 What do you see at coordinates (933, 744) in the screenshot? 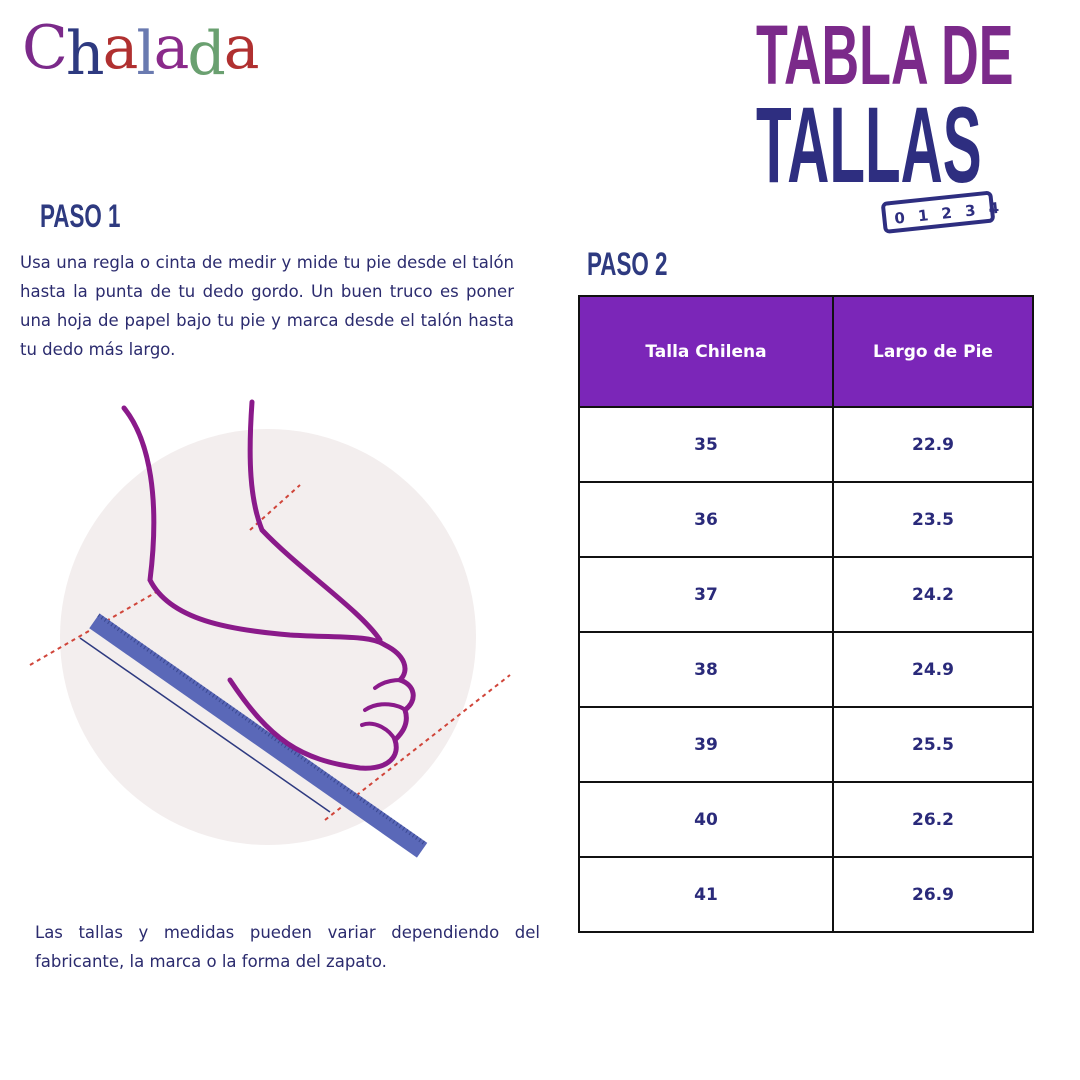
I see `largo-cell: 25.5` at bounding box center [933, 744].